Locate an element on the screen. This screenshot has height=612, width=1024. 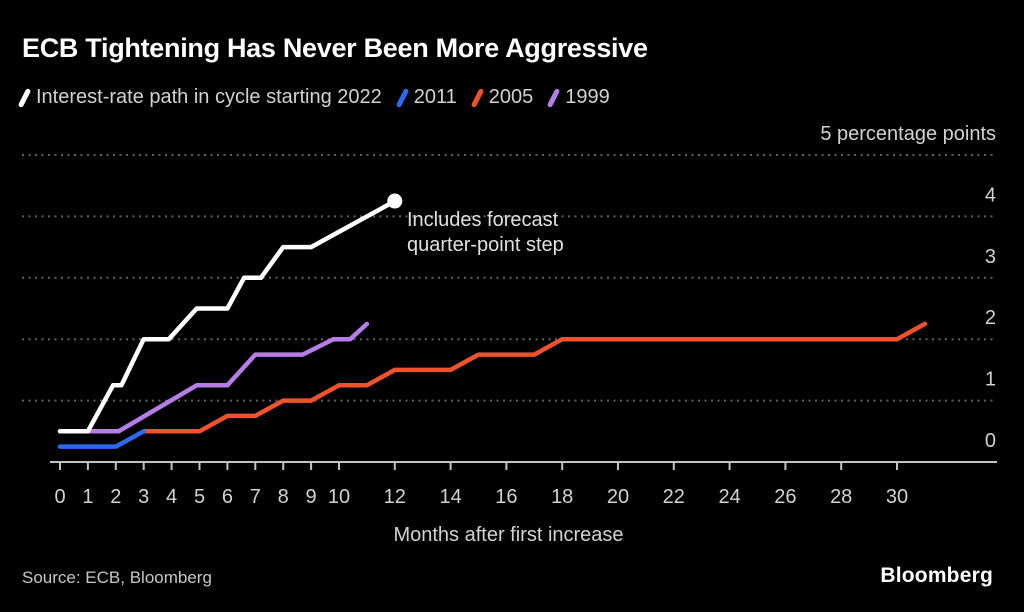
x-tick-label-10: 10 is located at coordinates (339, 497).